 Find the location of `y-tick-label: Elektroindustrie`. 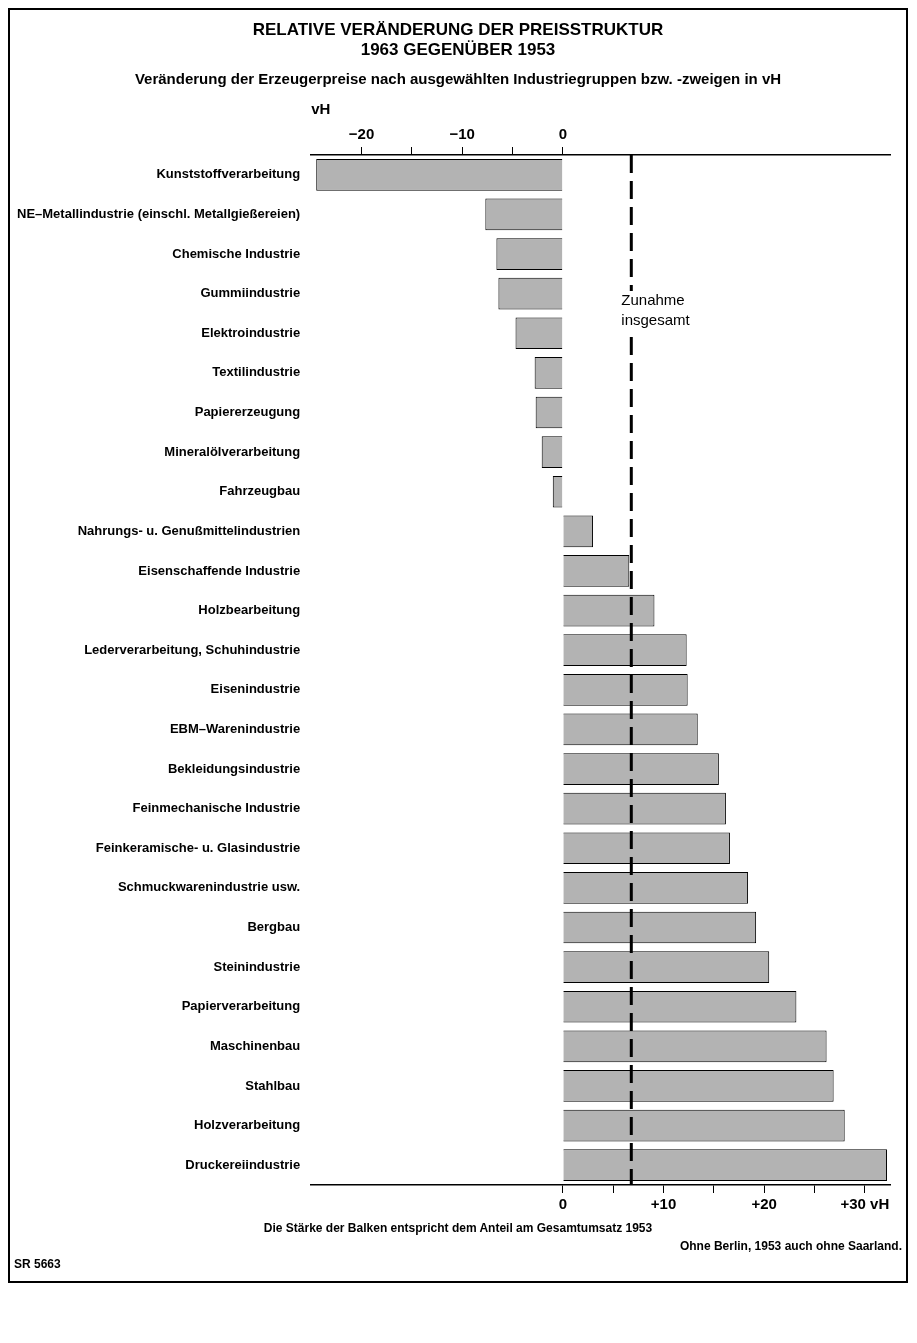

y-tick-label: Elektroindustrie is located at coordinates (251, 332).